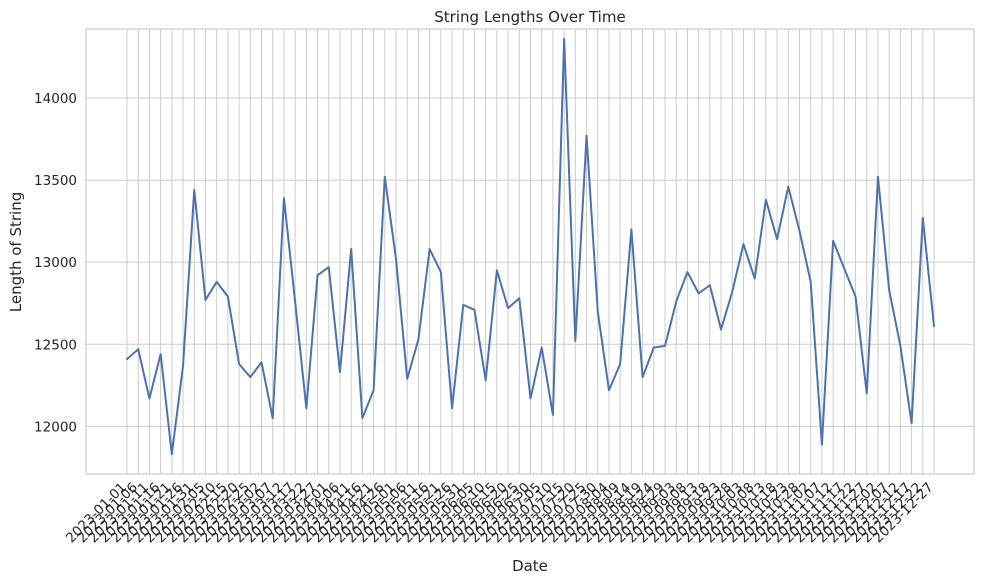 The height and width of the screenshot is (584, 984). I want to click on y-tick-label: 12500, so click(55, 345).